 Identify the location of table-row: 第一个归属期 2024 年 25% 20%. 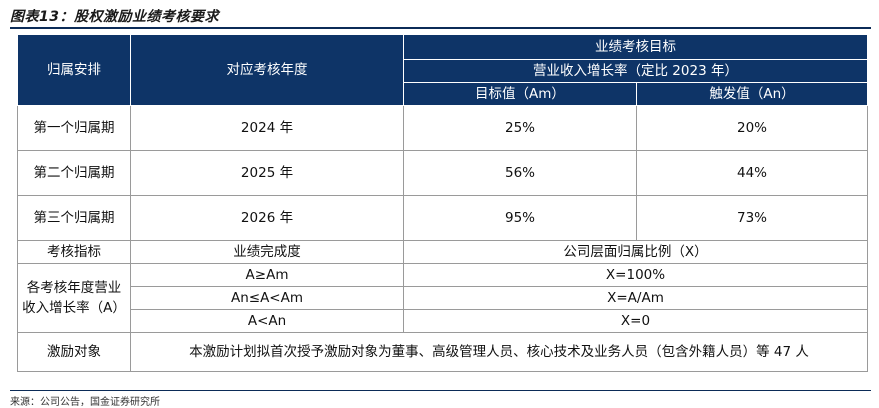
(442, 128).